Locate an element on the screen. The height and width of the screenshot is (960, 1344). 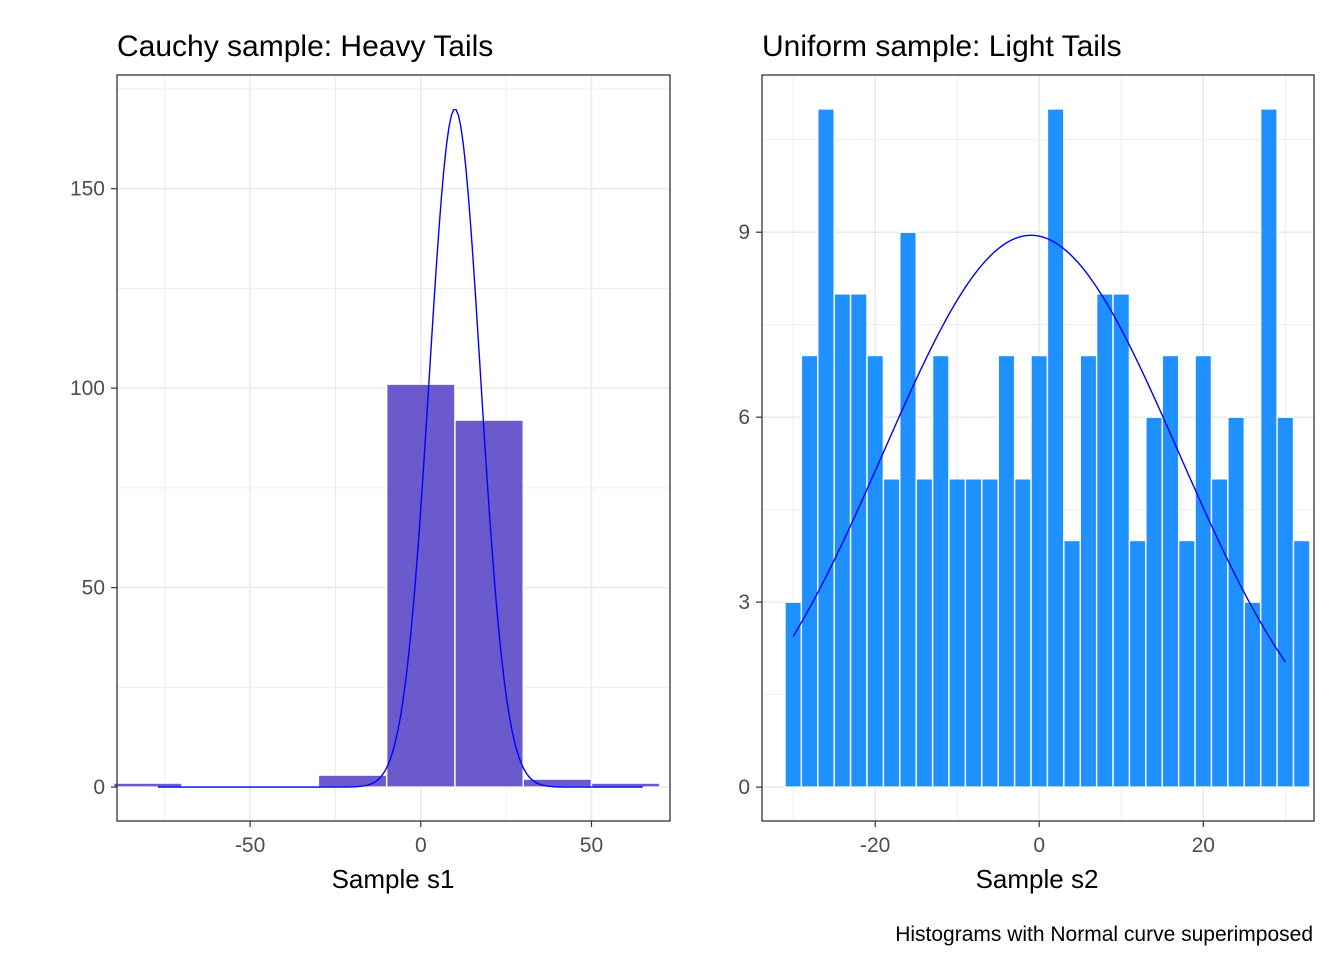
cauchy-x-tick-label: -50 is located at coordinates (250, 845).